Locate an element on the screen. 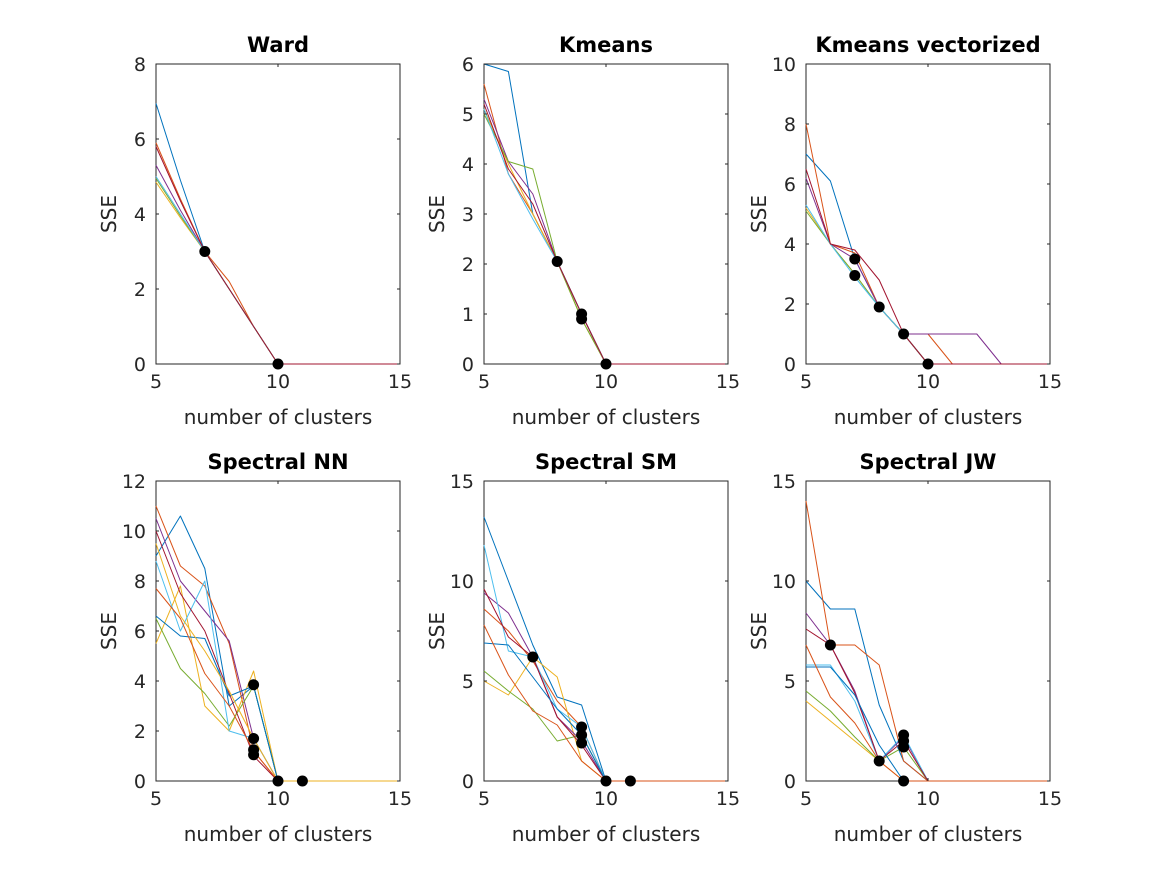 The image size is (1167, 875). subplot-2: 5 10 15 0 1 2 3 4 5 6 Kmeans number of clusters SSE is located at coordinates (582, 231).